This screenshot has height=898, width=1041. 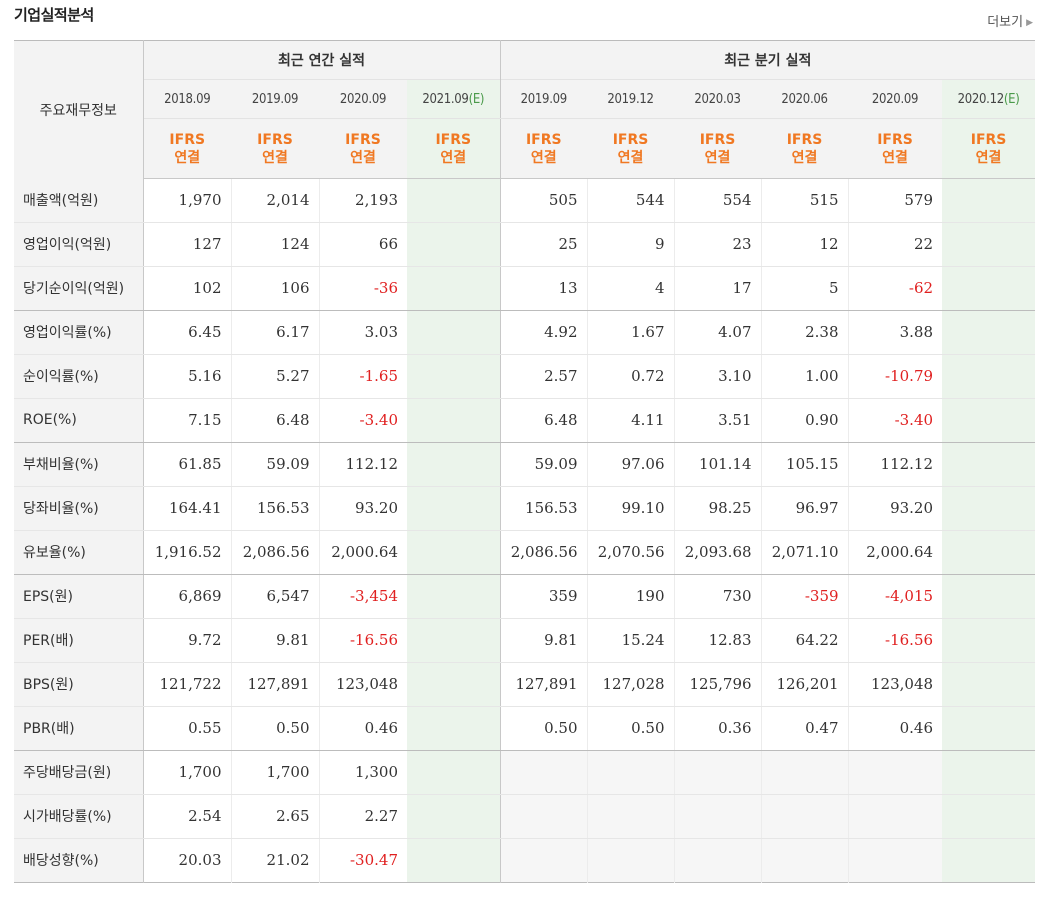 I want to click on value-cell: 4.92, so click(x=544, y=332).